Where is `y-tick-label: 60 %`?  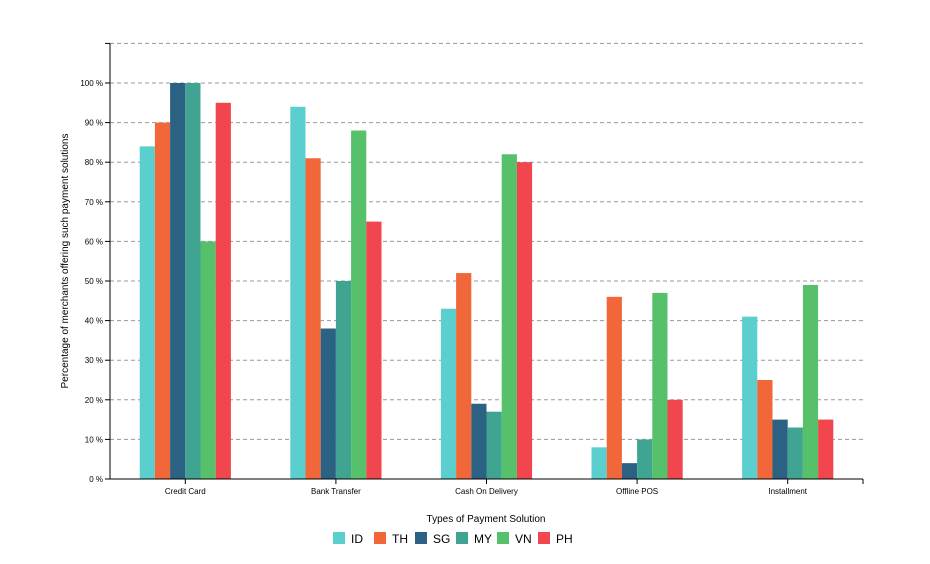 y-tick-label: 60 % is located at coordinates (94, 241).